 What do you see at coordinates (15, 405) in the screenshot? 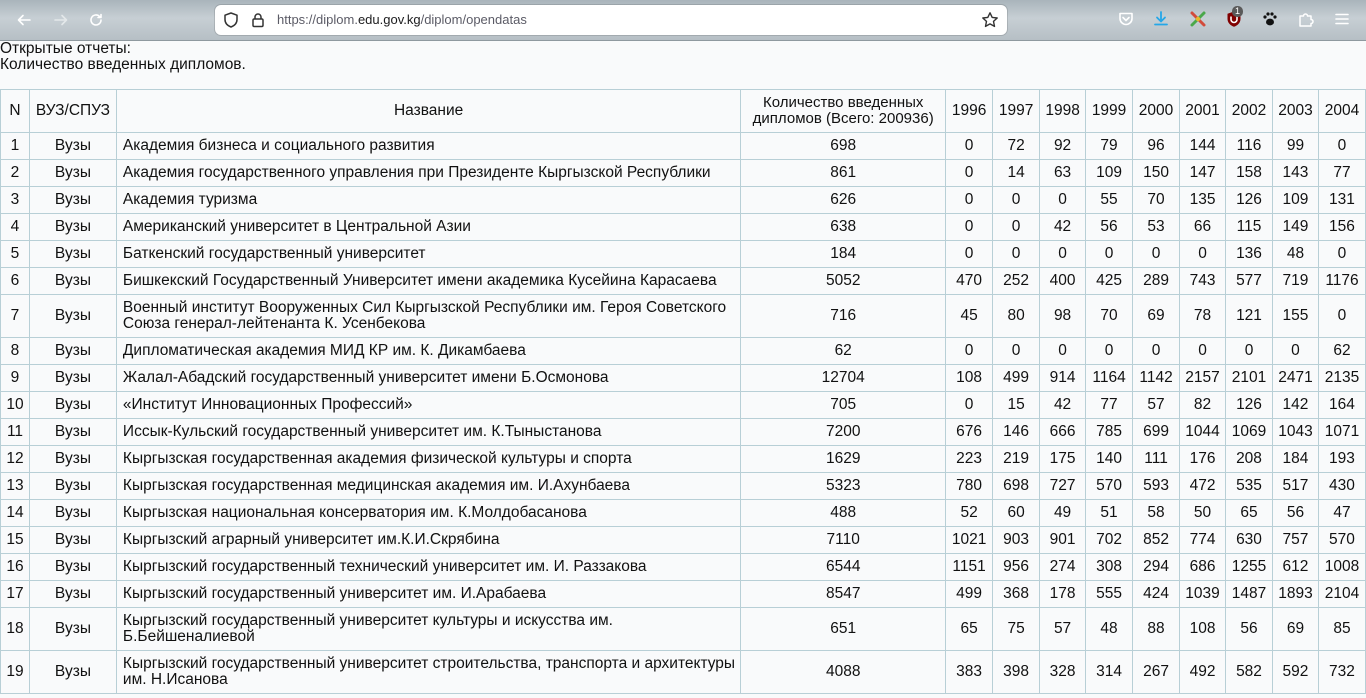
I see `row-number-cell: 10` at bounding box center [15, 405].